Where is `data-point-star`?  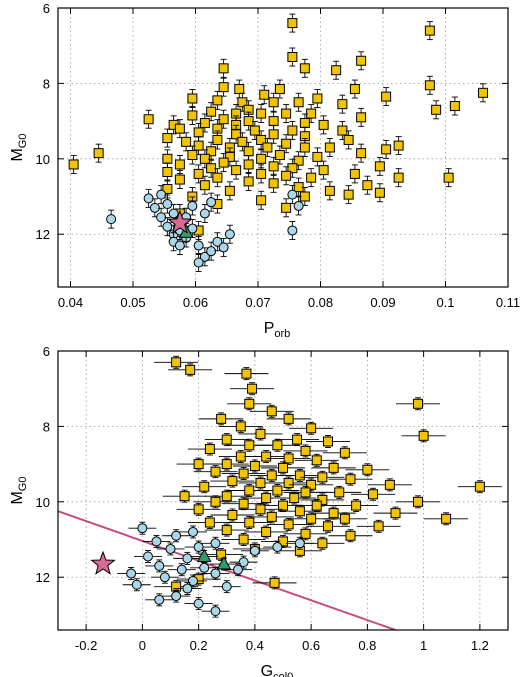
data-point-star is located at coordinates (103, 562).